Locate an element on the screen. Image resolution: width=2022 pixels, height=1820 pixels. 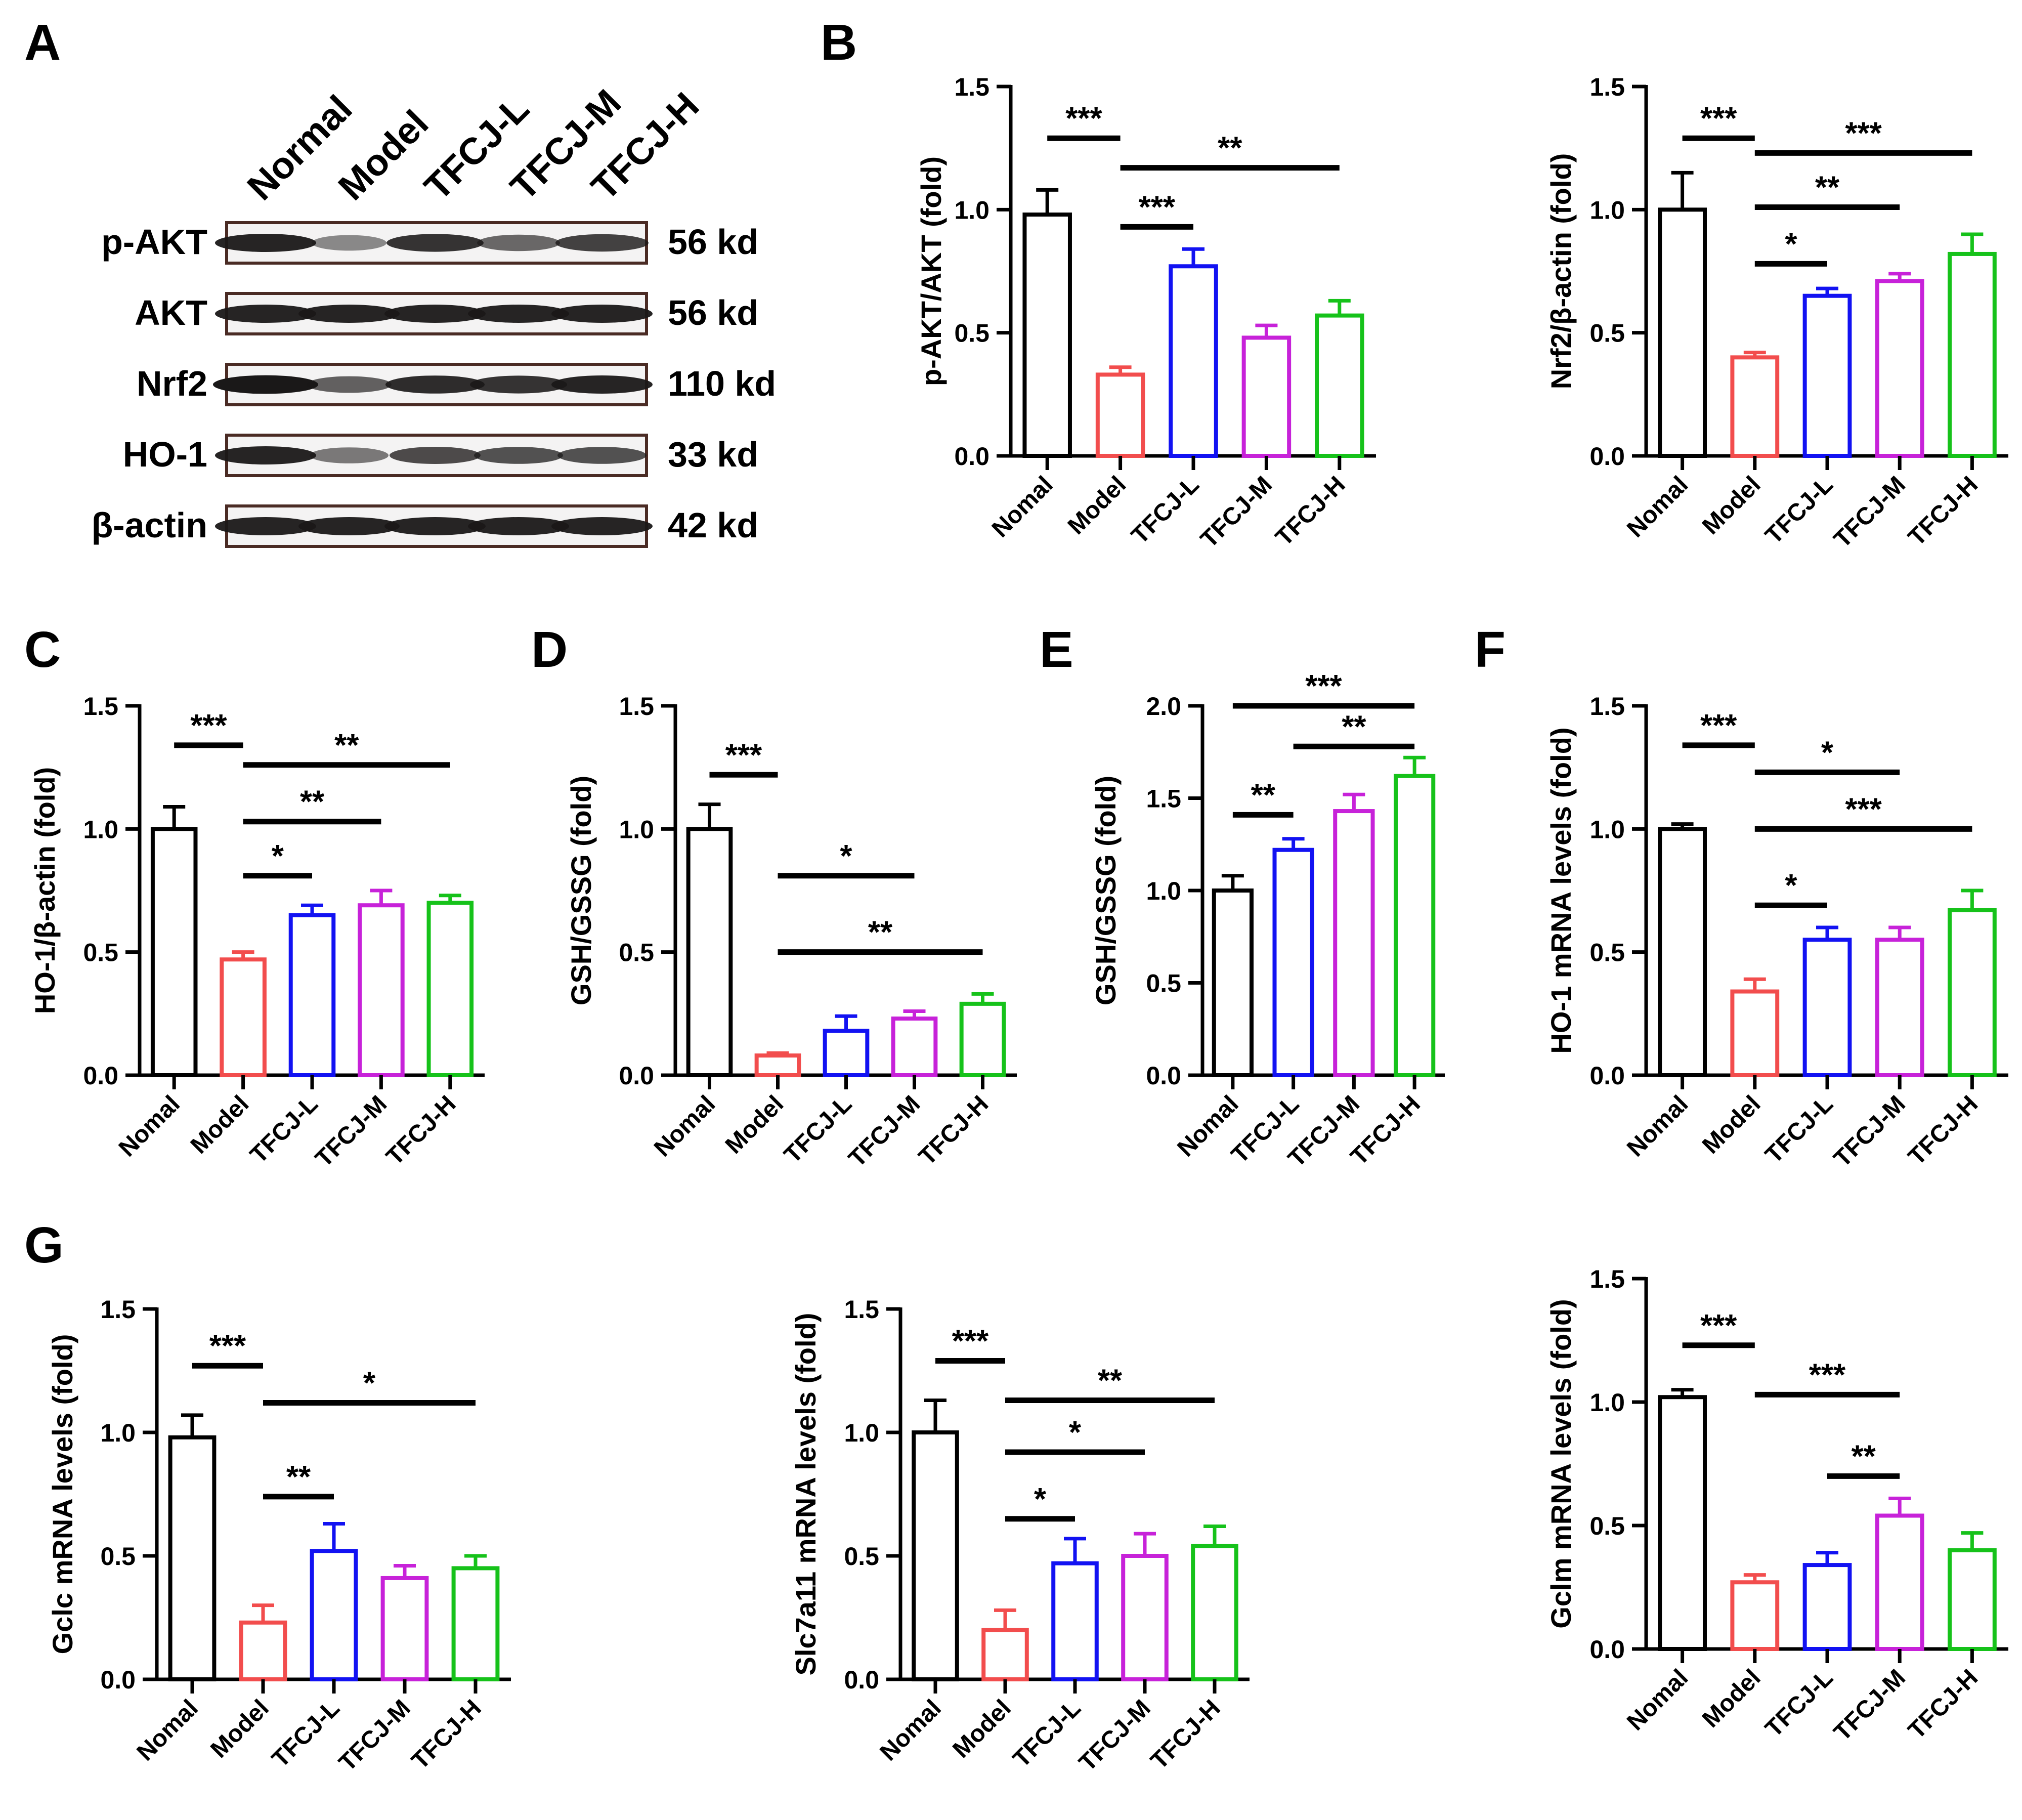
blot-protein-label: HO-1 is located at coordinates (165, 455).